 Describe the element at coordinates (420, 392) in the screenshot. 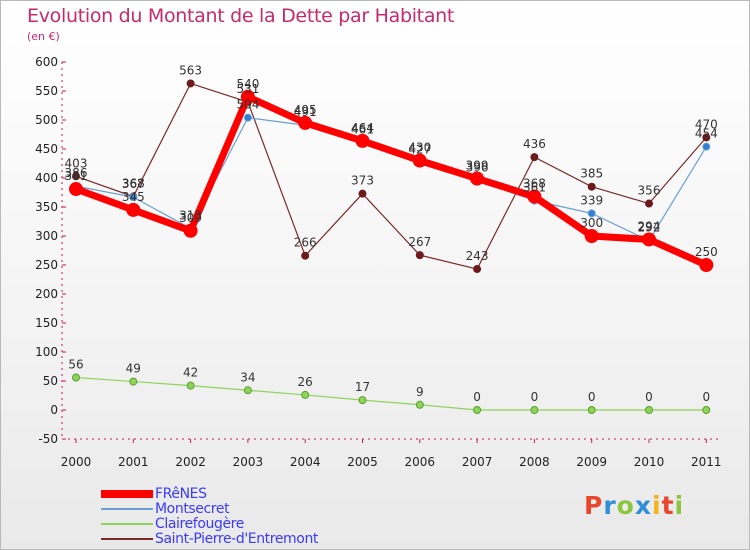

I see `data-label-clairefougere: 9` at that location.